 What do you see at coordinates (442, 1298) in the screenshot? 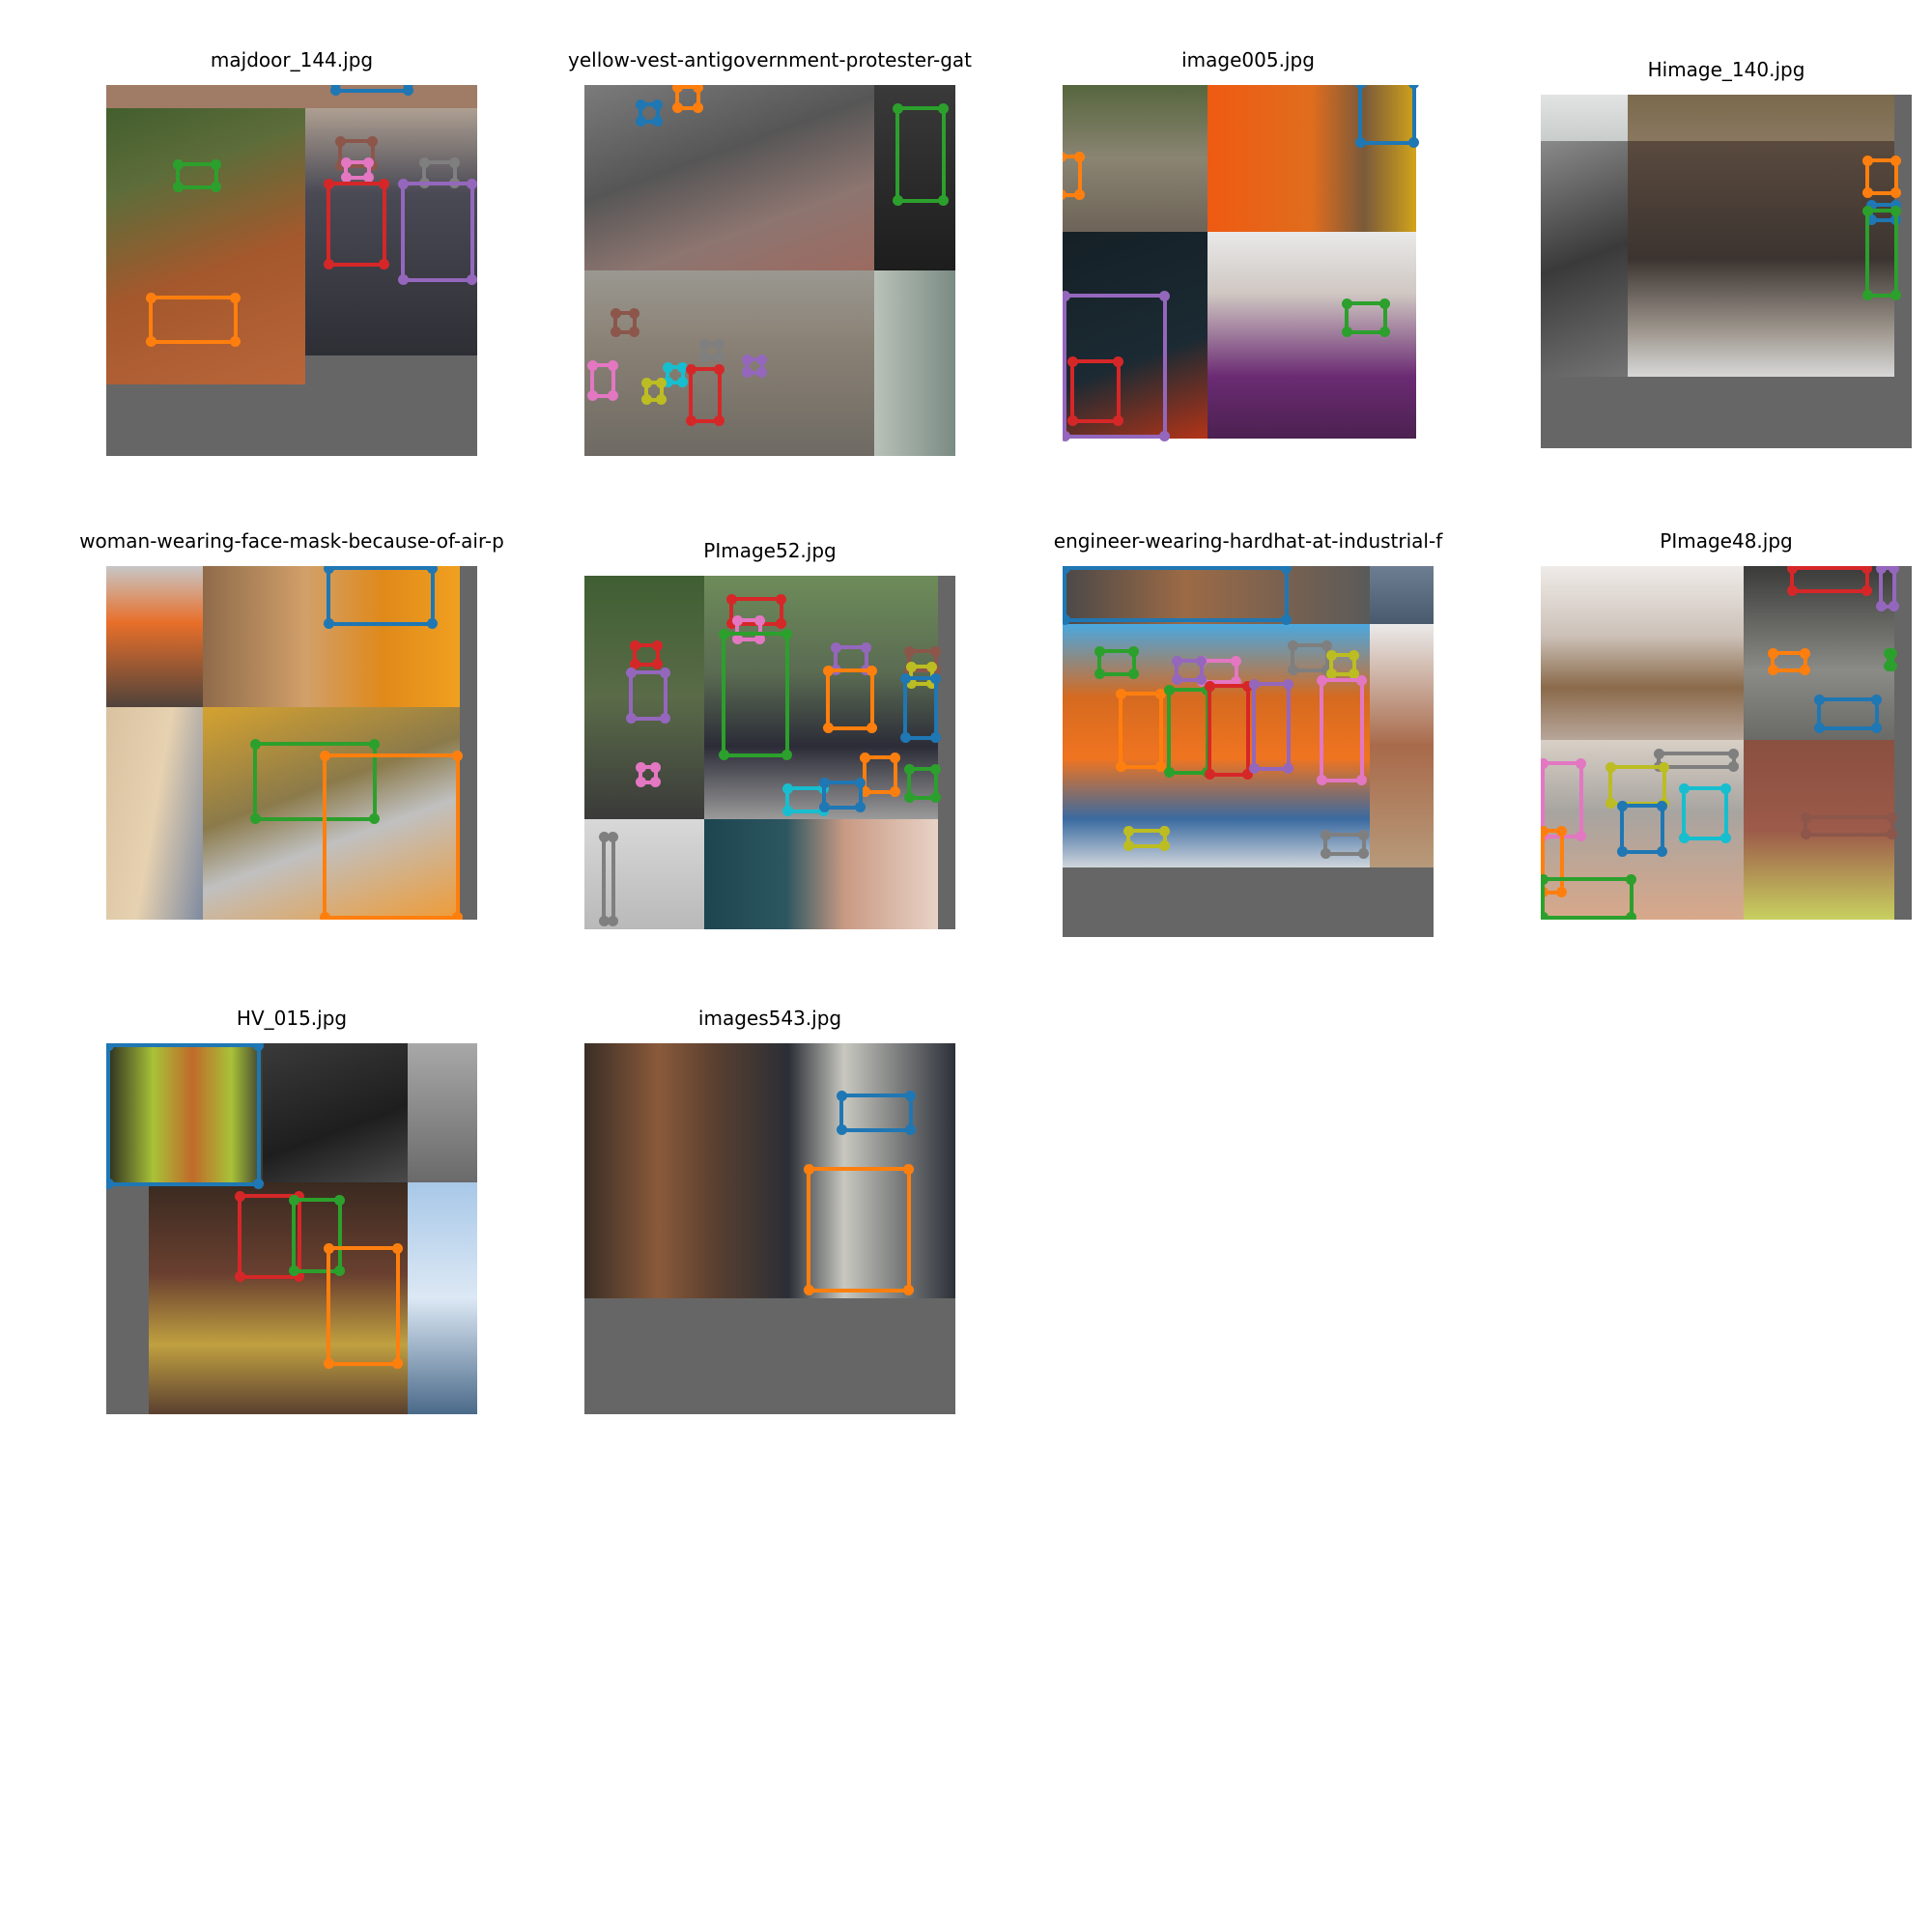
I see `photo-tile-port-sky` at bounding box center [442, 1298].